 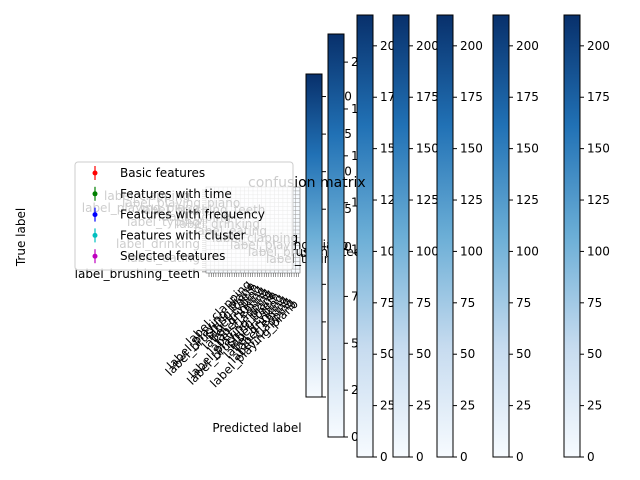 What do you see at coordinates (21, 237) in the screenshot?
I see `y-axis-label: True label` at bounding box center [21, 237].